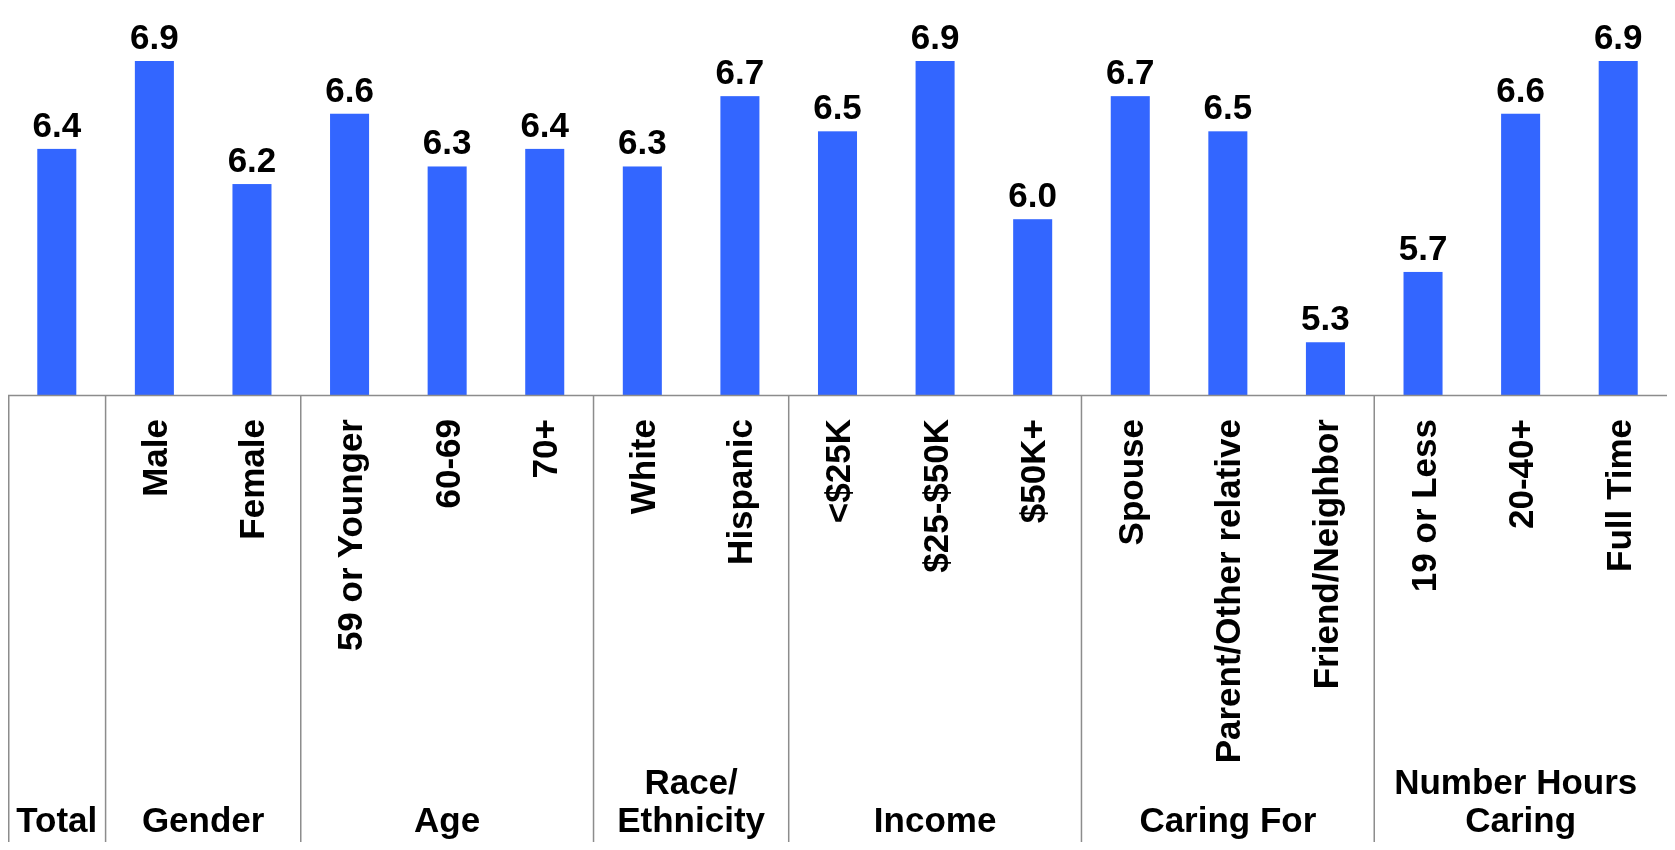 This screenshot has width=1675, height=850. What do you see at coordinates (154, 458) in the screenshot?
I see `x-tick-label: Male` at bounding box center [154, 458].